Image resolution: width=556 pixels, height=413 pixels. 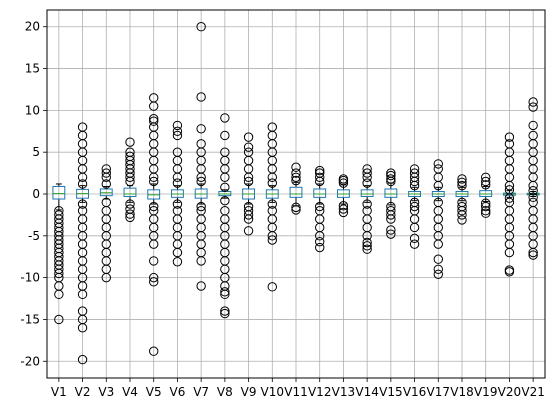 What do you see at coordinates (486, 195) in the screenshot?
I see `box-V19` at bounding box center [486, 195].